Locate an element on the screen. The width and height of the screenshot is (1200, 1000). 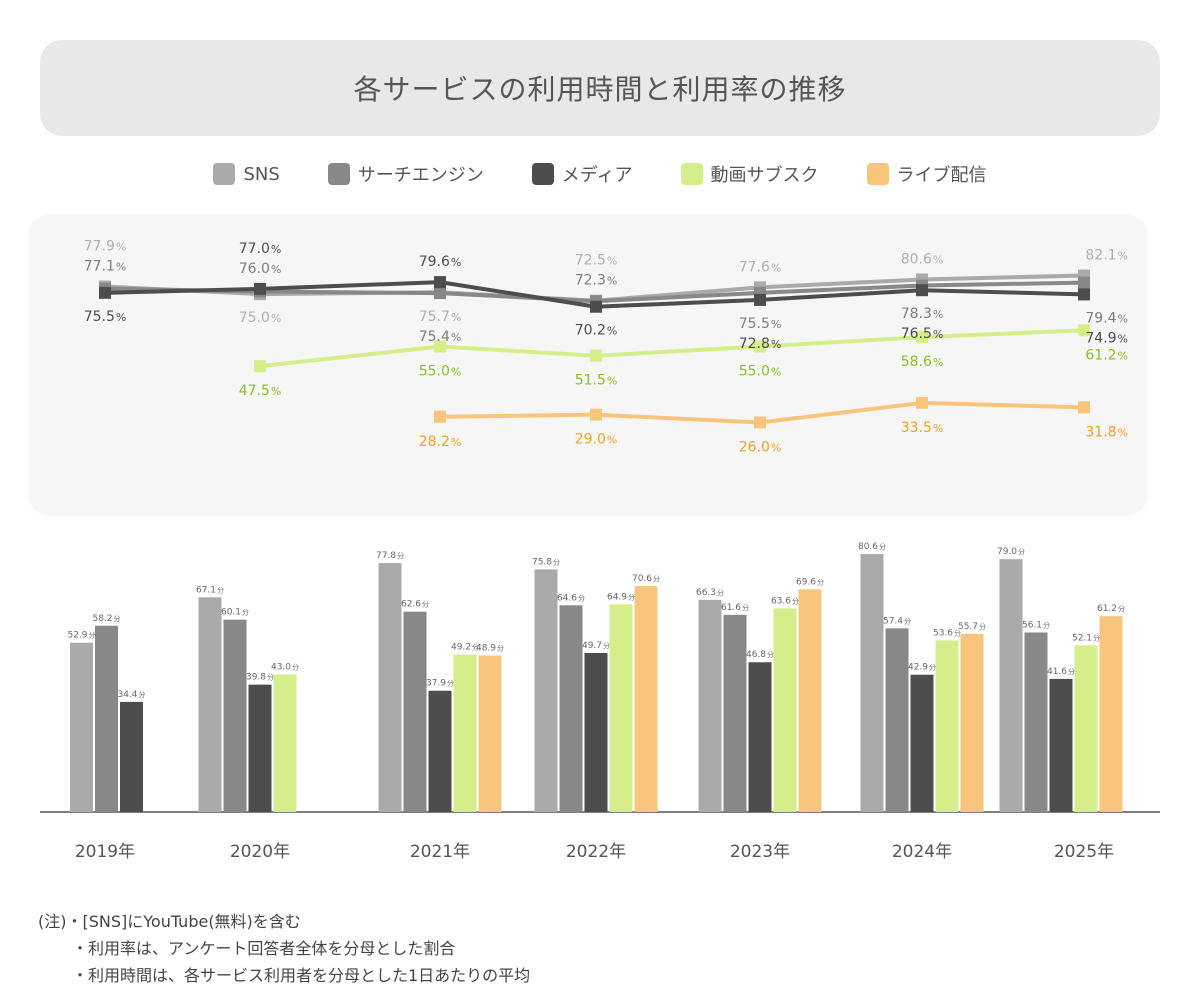
legend-swatch-media is located at coordinates (542, 174).